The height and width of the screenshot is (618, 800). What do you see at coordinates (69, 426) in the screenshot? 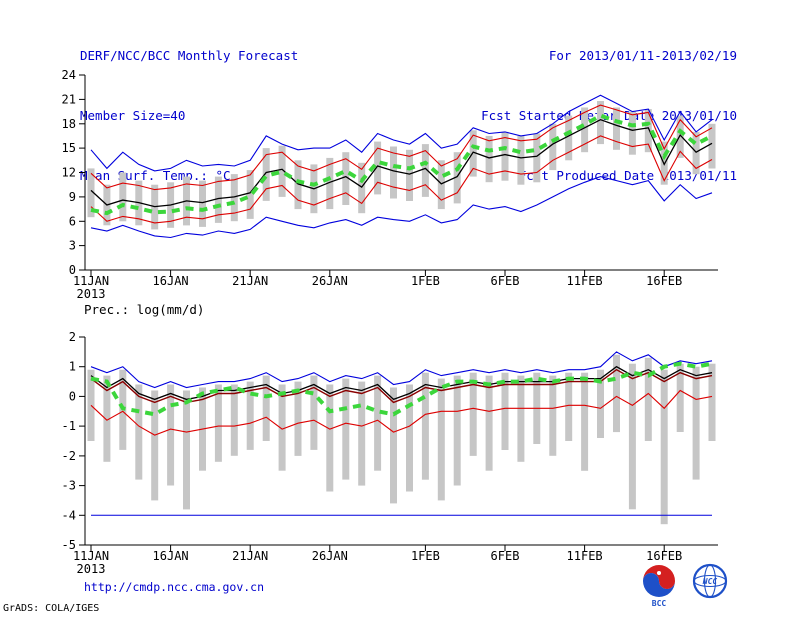
I see `y-tick-label: -1` at bounding box center [69, 426].